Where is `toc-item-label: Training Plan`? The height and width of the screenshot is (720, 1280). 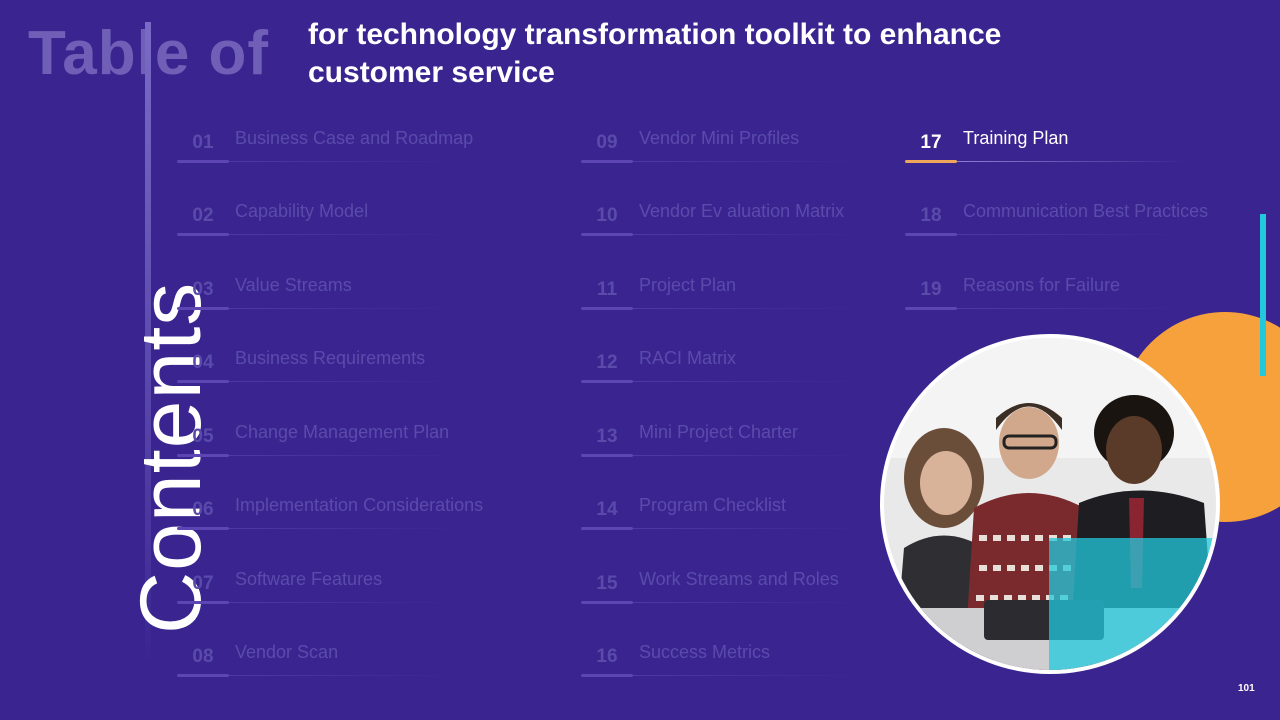 toc-item-label: Training Plan is located at coordinates (1016, 138).